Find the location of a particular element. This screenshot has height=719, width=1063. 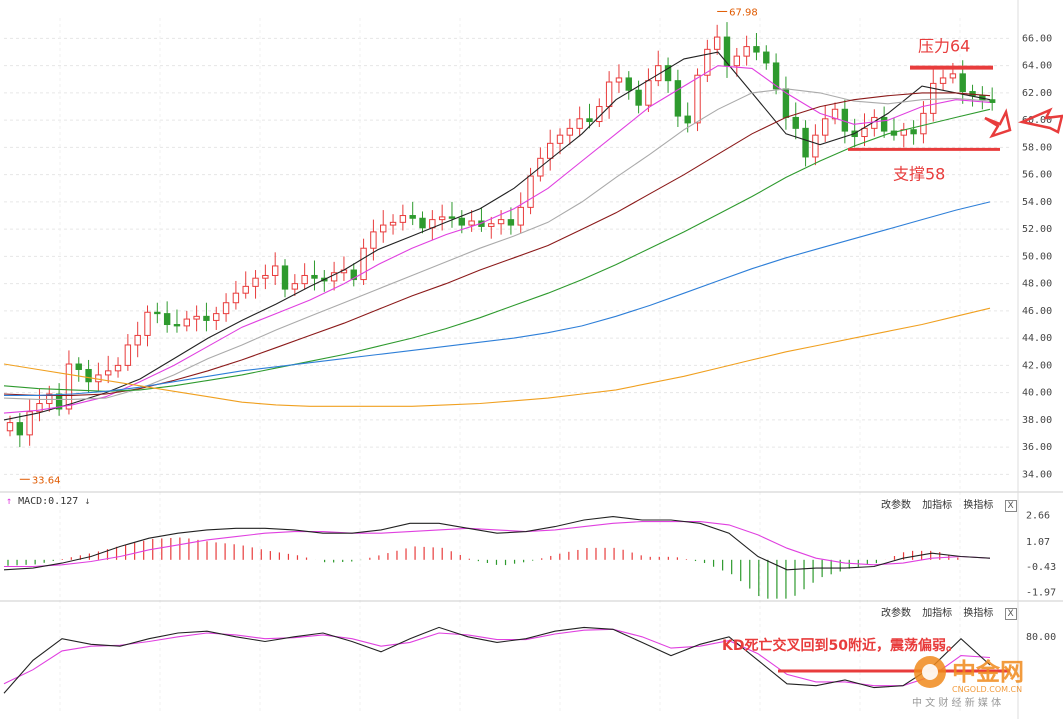

kd-switch-indicator-button: 换指标 is located at coordinates (978, 613).